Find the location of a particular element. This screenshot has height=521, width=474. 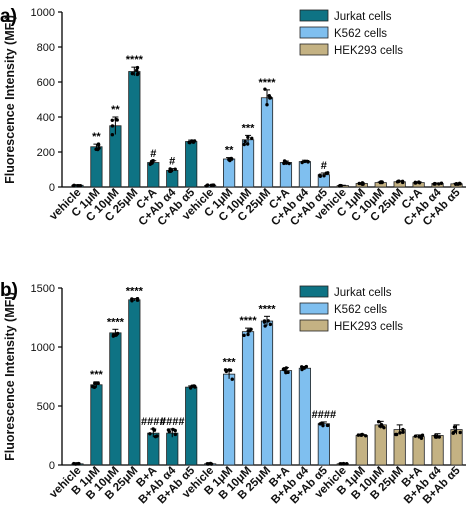

y-tick-label: 0 is located at coordinates (52, 466).